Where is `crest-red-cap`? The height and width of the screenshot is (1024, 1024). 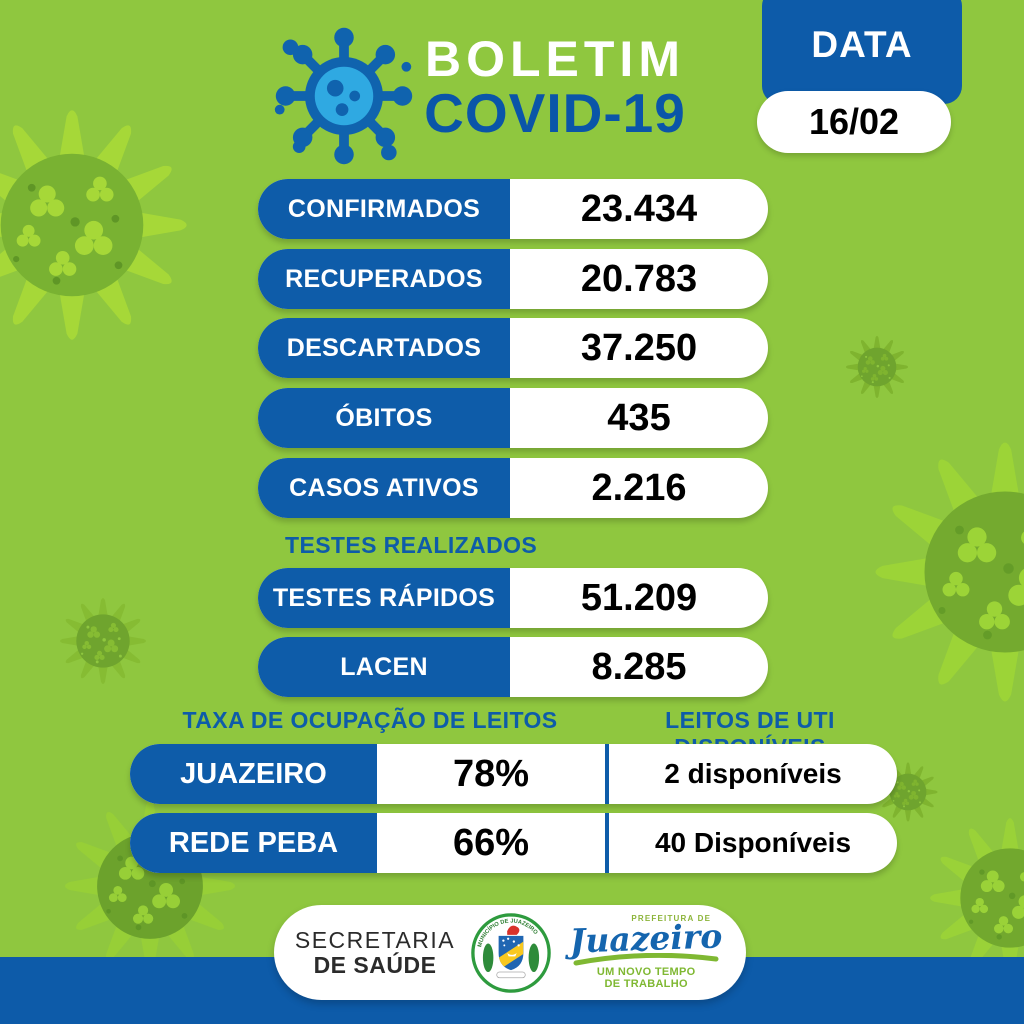
crest-red-cap is located at coordinates (513, 930).